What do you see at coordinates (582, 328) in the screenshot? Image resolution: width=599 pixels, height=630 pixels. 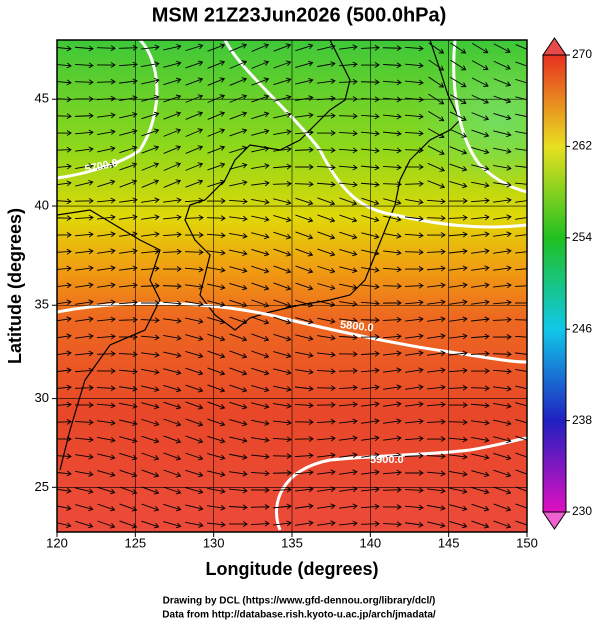 I see `colorbar-tick-label: 246` at bounding box center [582, 328].